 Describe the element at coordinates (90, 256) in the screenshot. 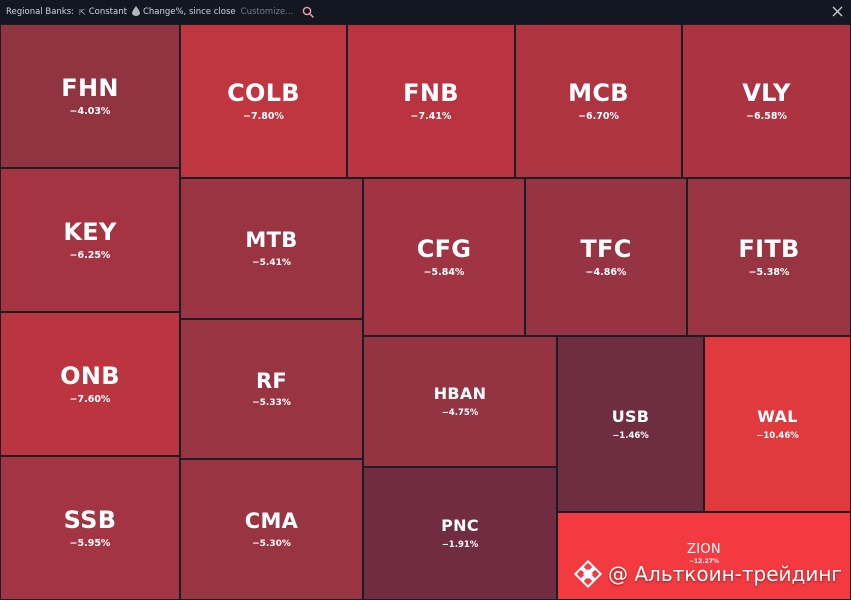

I see `tile-change: −6.25%` at that location.